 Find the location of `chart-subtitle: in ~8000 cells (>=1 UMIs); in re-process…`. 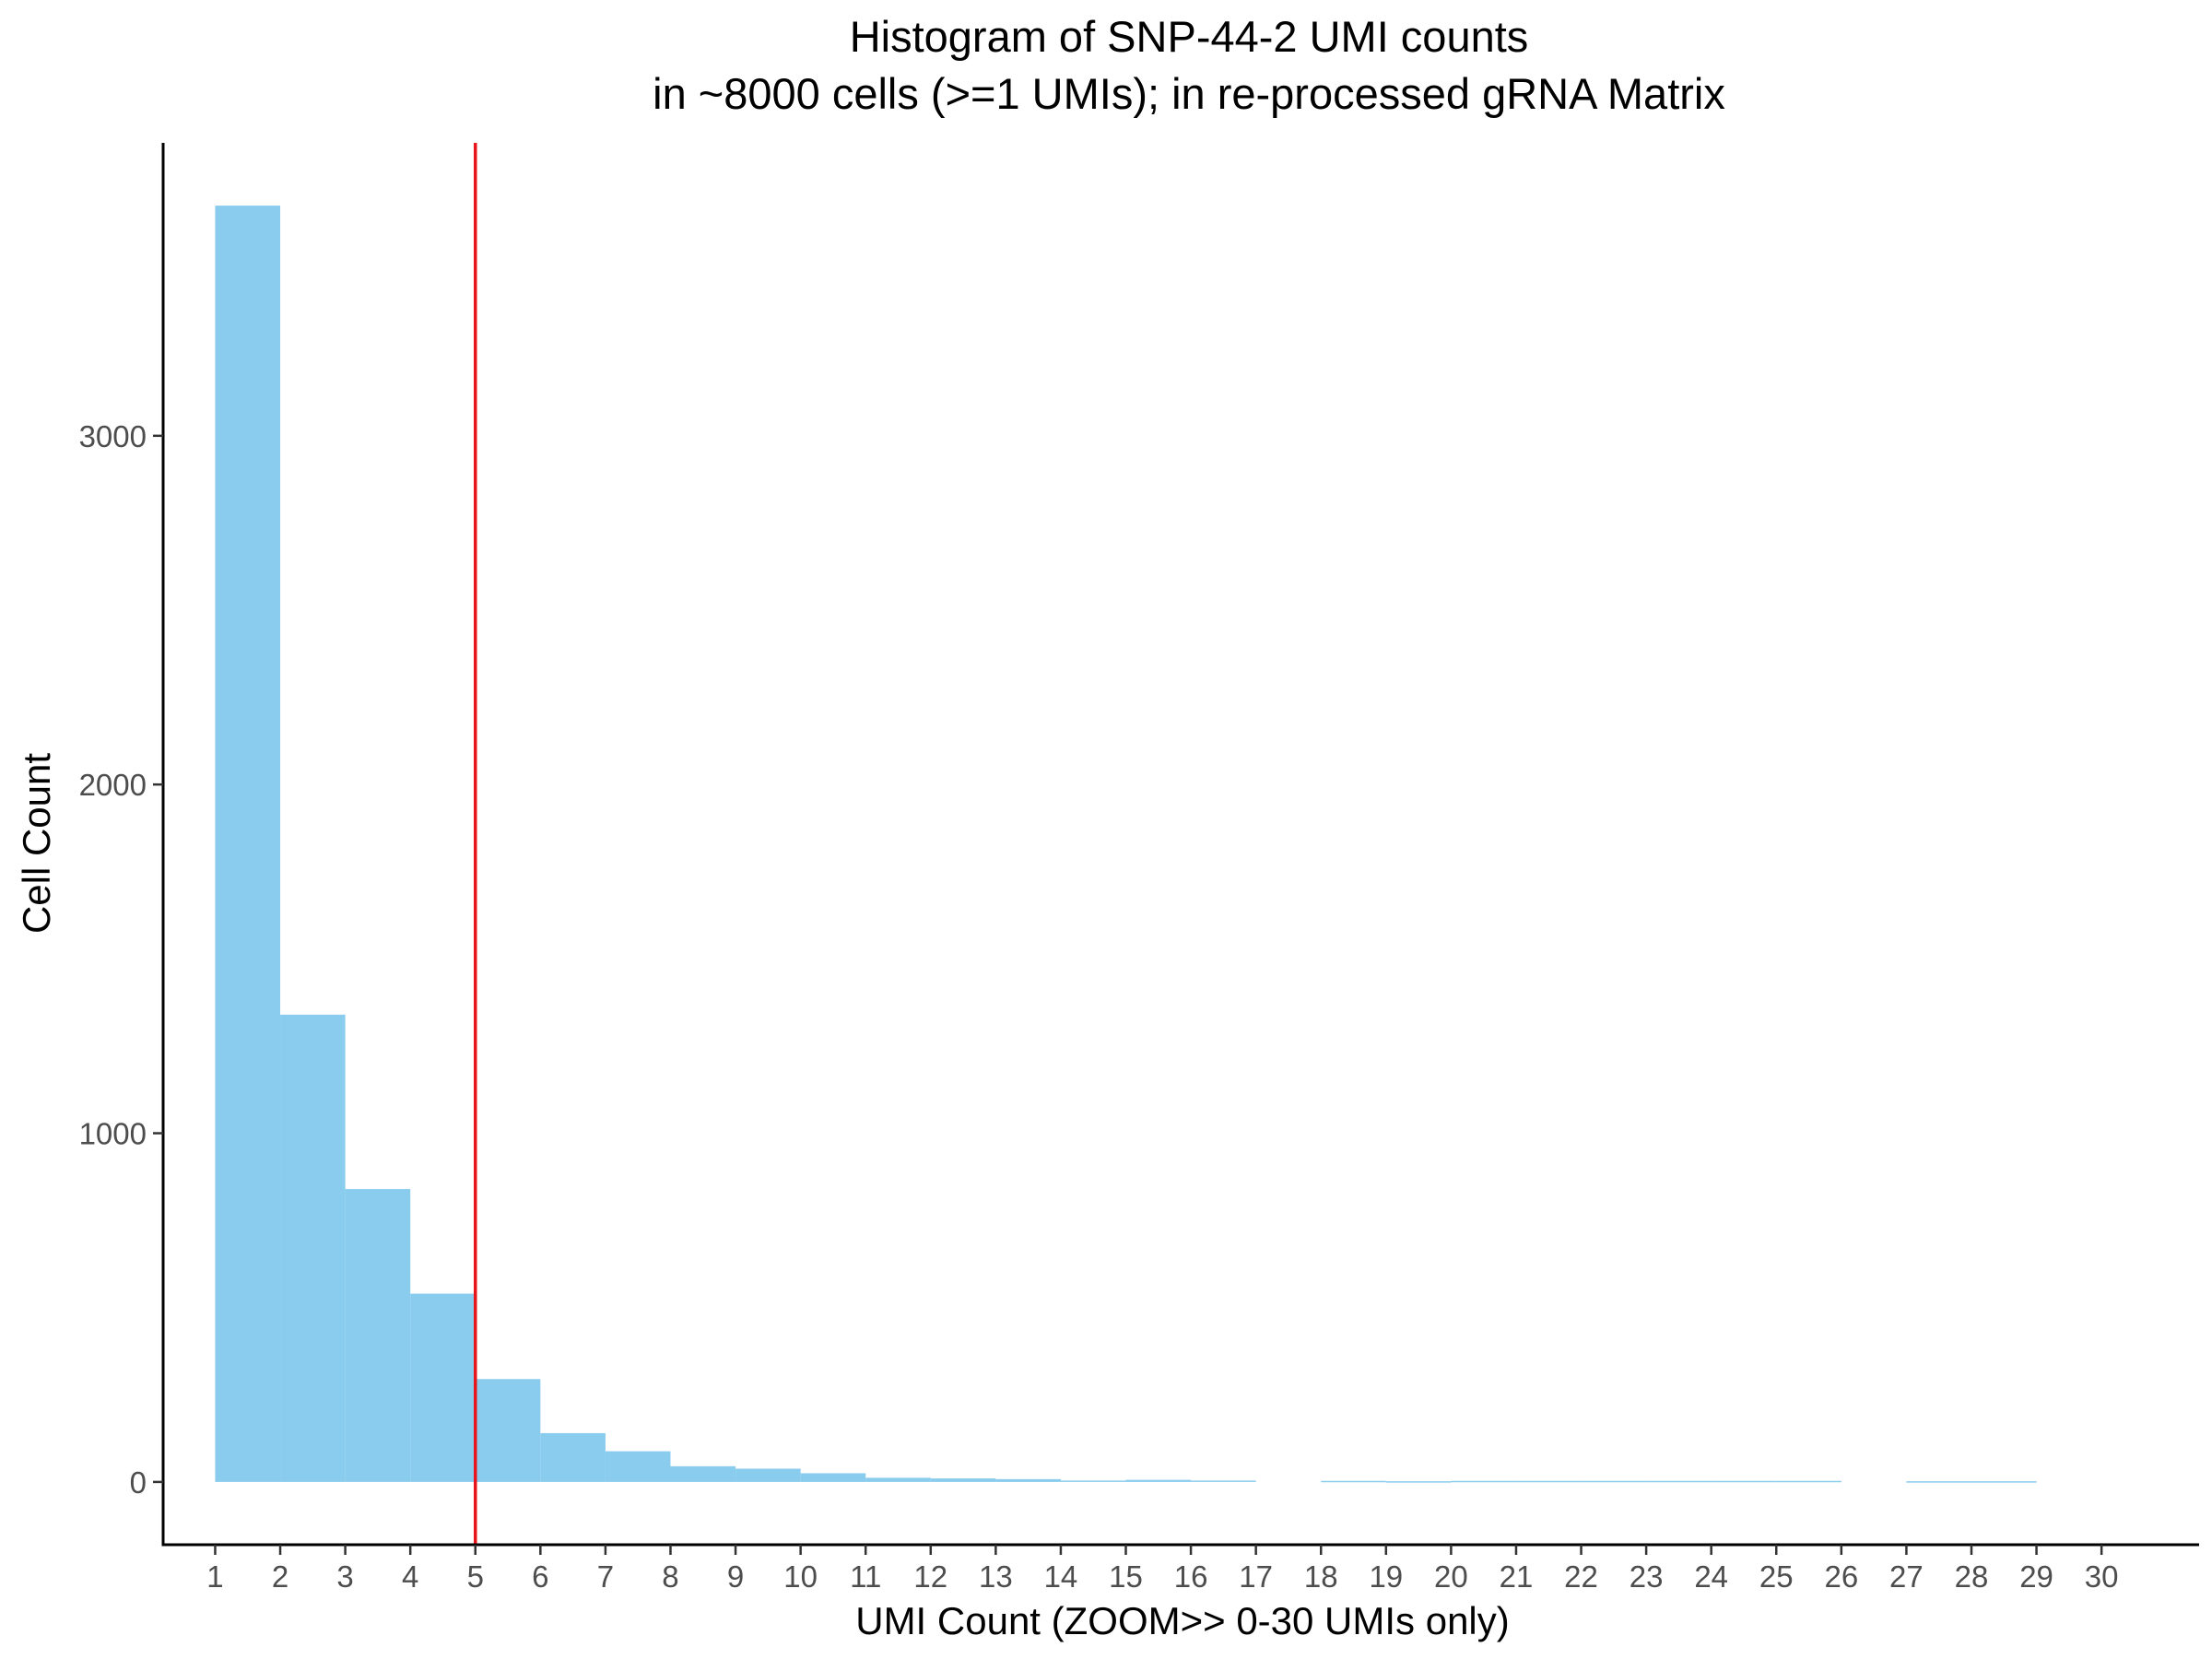

chart-subtitle: in ~8000 cells (>=1 UMIs); in re-process… is located at coordinates (1189, 93).